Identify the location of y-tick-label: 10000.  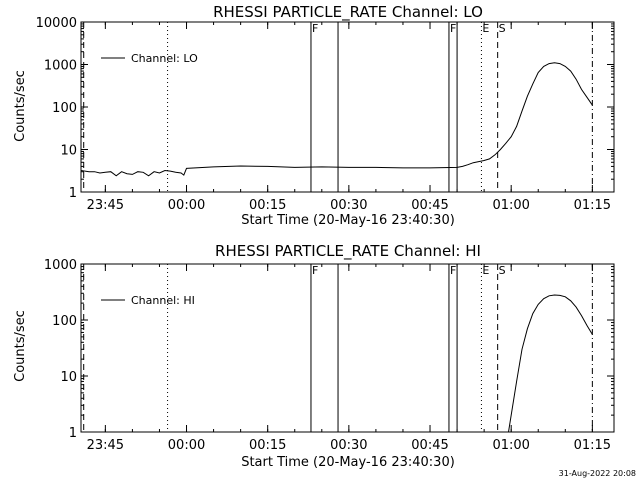
(56, 23).